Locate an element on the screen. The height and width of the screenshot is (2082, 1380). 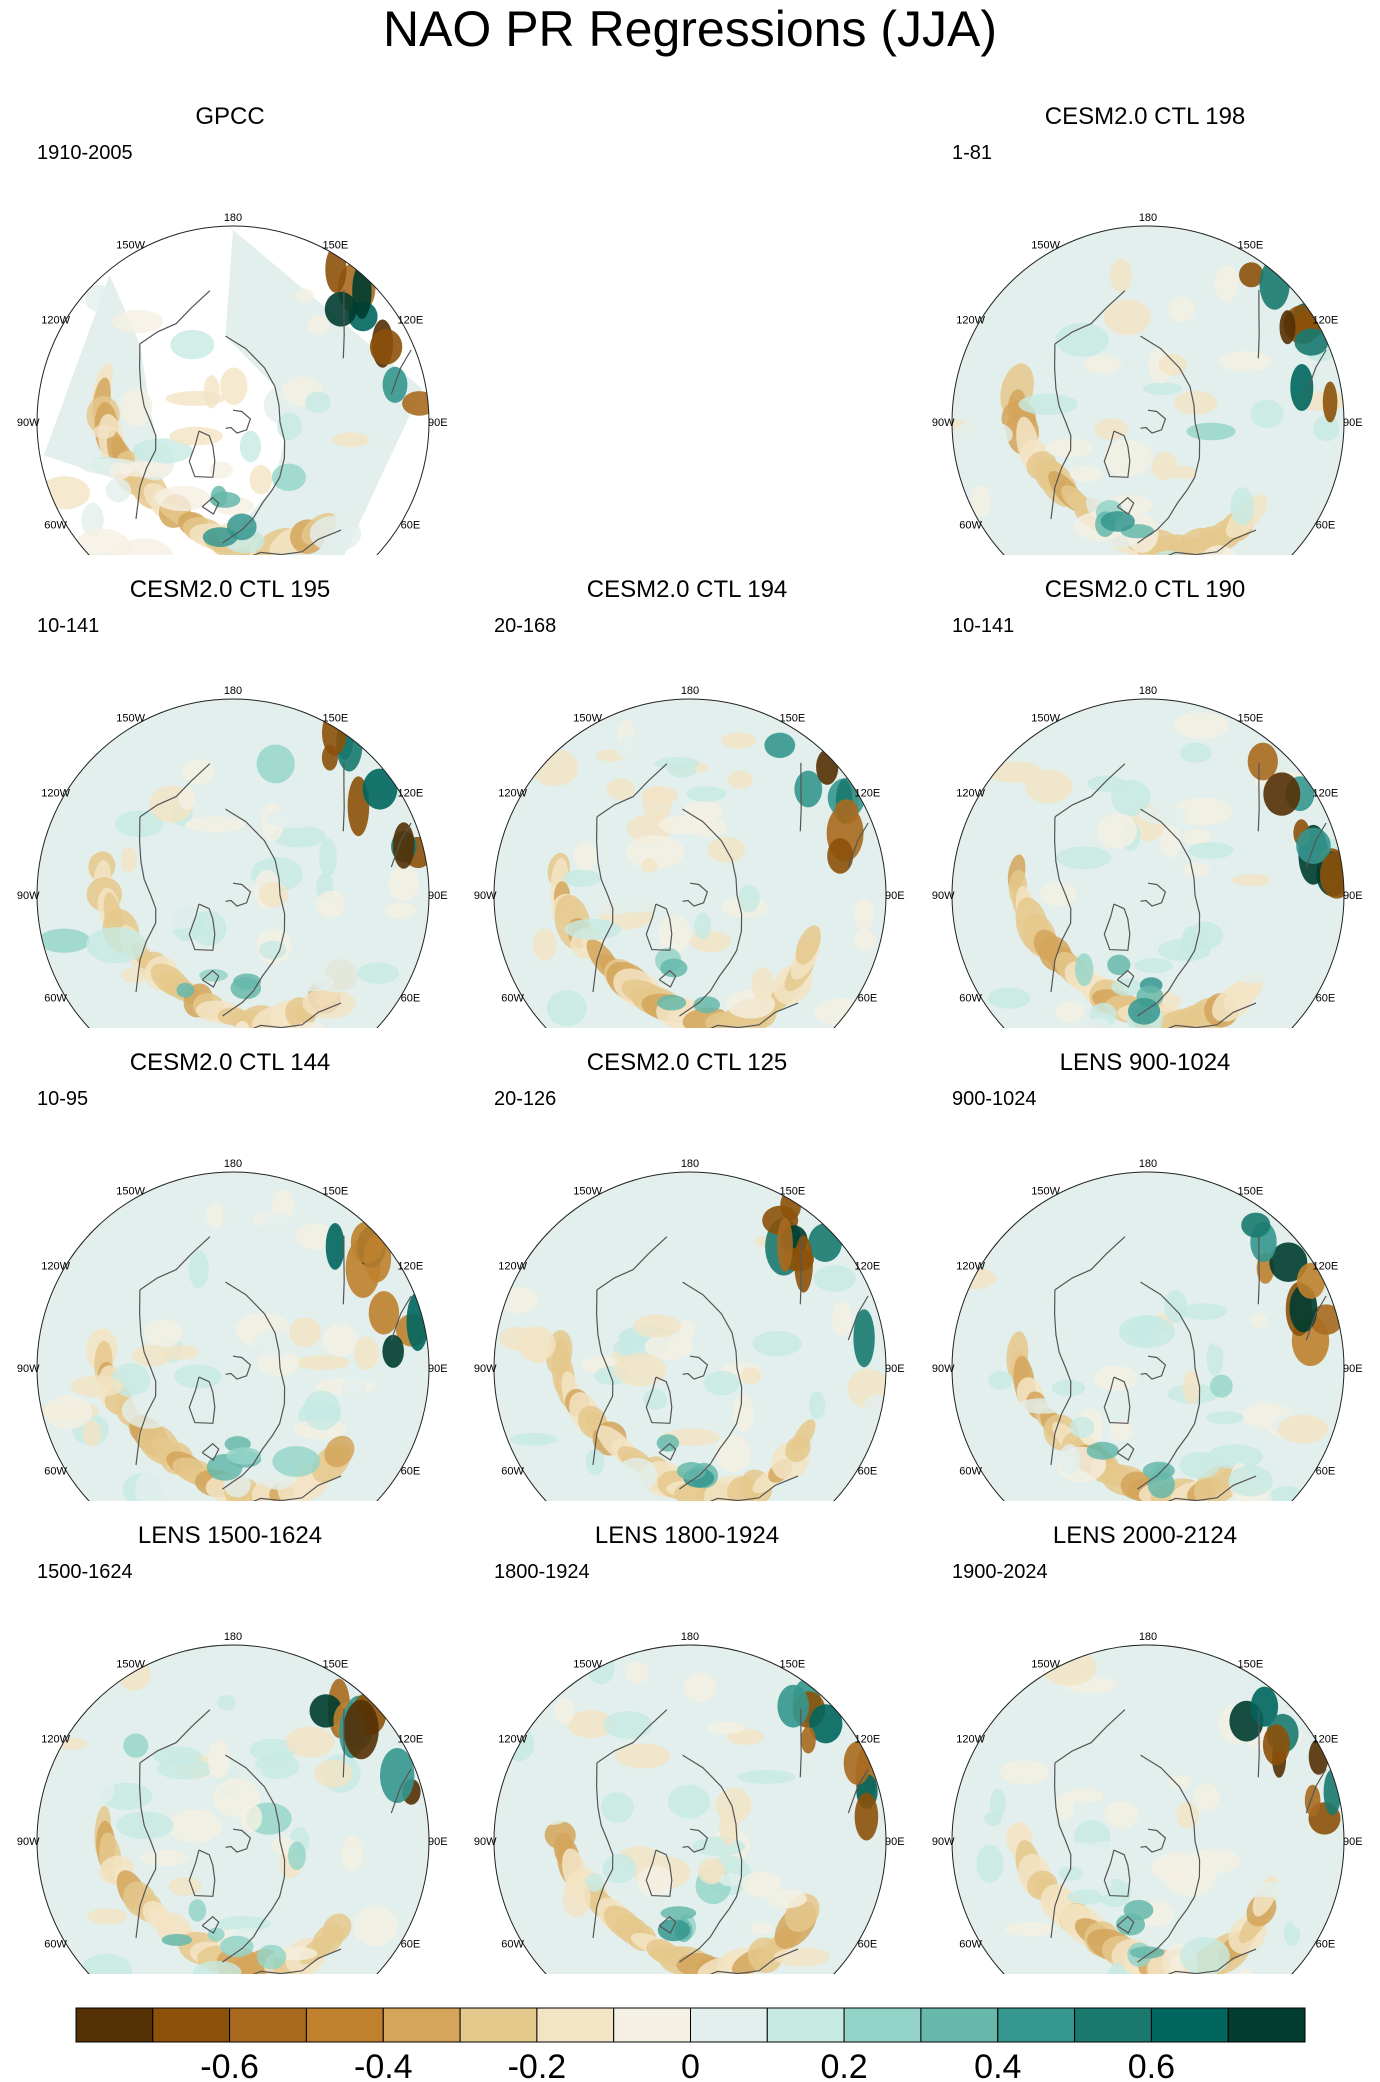
figure-title: NAO PR Regressions (JJA) is located at coordinates (690, 29).